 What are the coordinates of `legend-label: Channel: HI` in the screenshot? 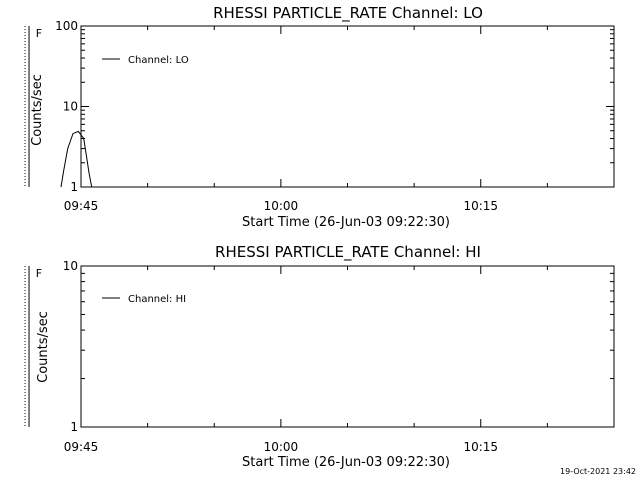 It's located at (157, 299).